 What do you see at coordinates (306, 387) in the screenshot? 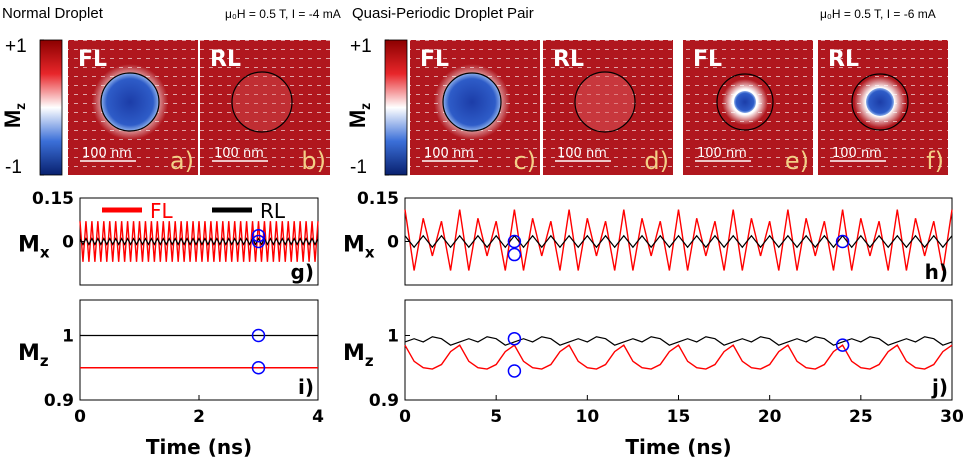
I see `panel-label: i)` at bounding box center [306, 387].